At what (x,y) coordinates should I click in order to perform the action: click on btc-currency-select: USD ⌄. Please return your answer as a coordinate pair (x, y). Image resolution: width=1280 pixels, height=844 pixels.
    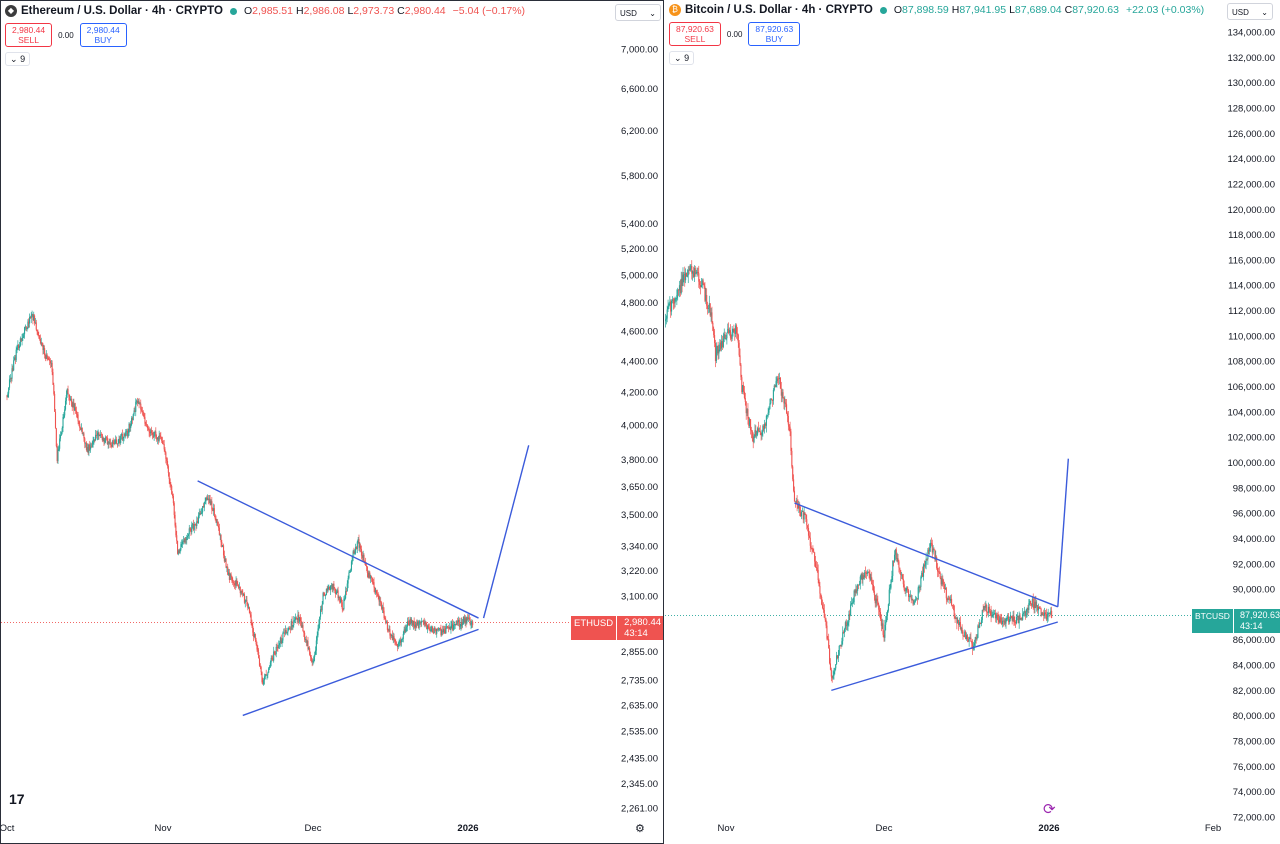
    Looking at the image, I should click on (1250, 11).